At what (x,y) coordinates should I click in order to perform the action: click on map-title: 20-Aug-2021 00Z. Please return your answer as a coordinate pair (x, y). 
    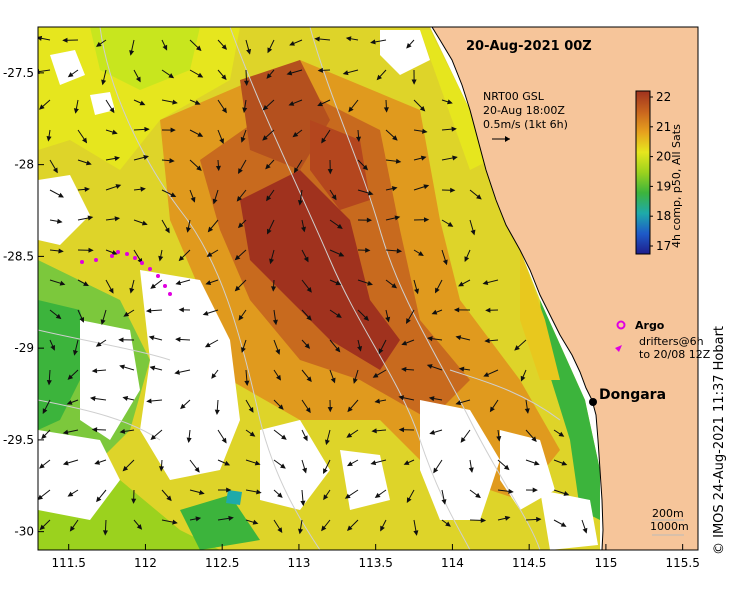
    Looking at the image, I should click on (529, 46).